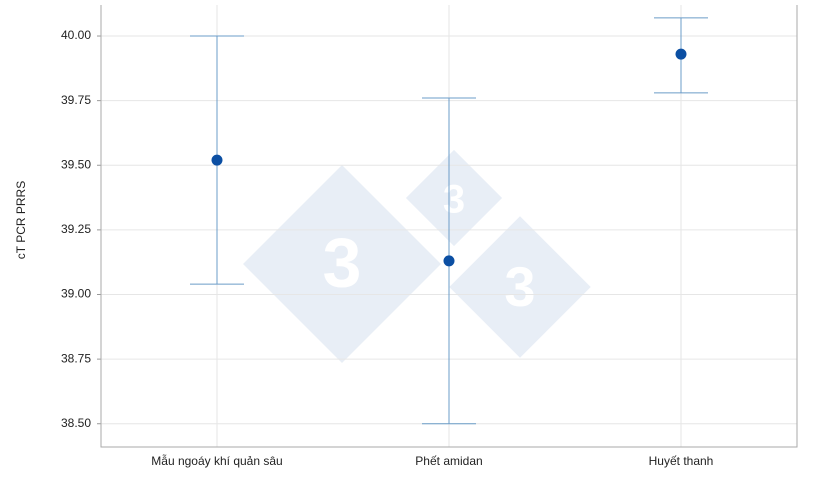 This screenshot has width=820, height=492. I want to click on y-tick-label: 38.50, so click(76, 423).